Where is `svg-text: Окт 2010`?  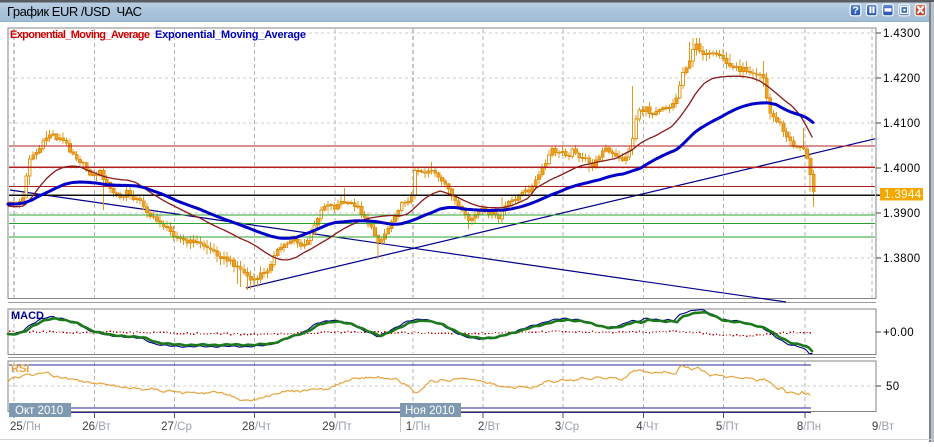 svg-text: Окт 2010 is located at coordinates (39, 411).